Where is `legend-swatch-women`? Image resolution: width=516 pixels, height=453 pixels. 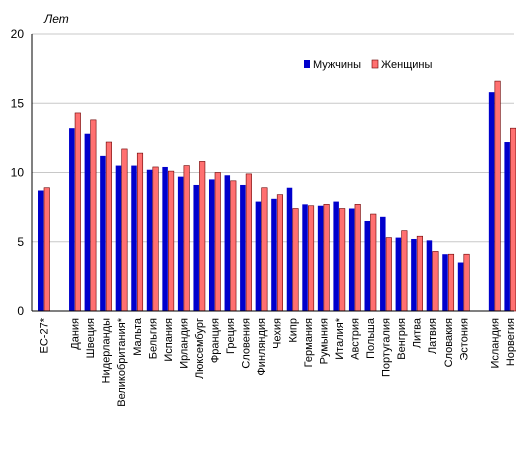 legend-swatch-women is located at coordinates (375, 64).